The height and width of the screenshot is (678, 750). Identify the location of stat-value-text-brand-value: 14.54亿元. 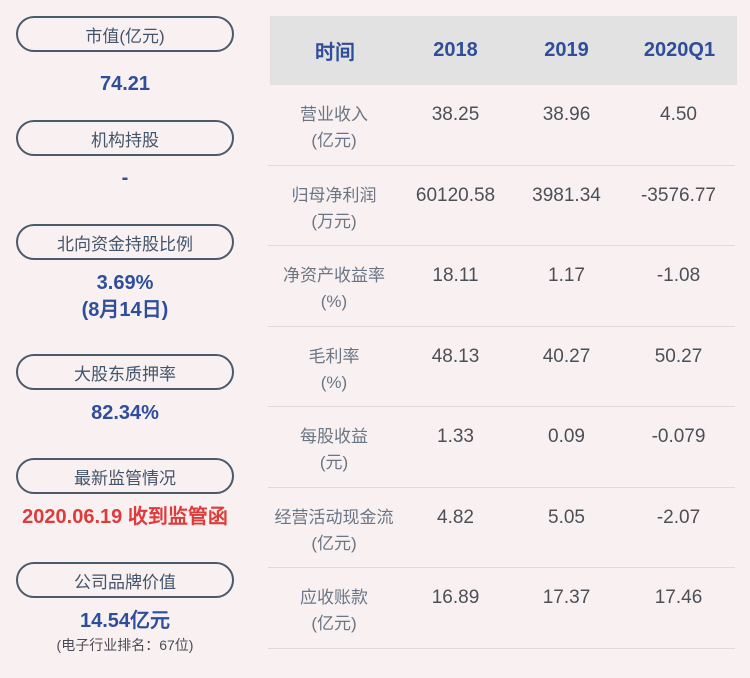
(125, 621).